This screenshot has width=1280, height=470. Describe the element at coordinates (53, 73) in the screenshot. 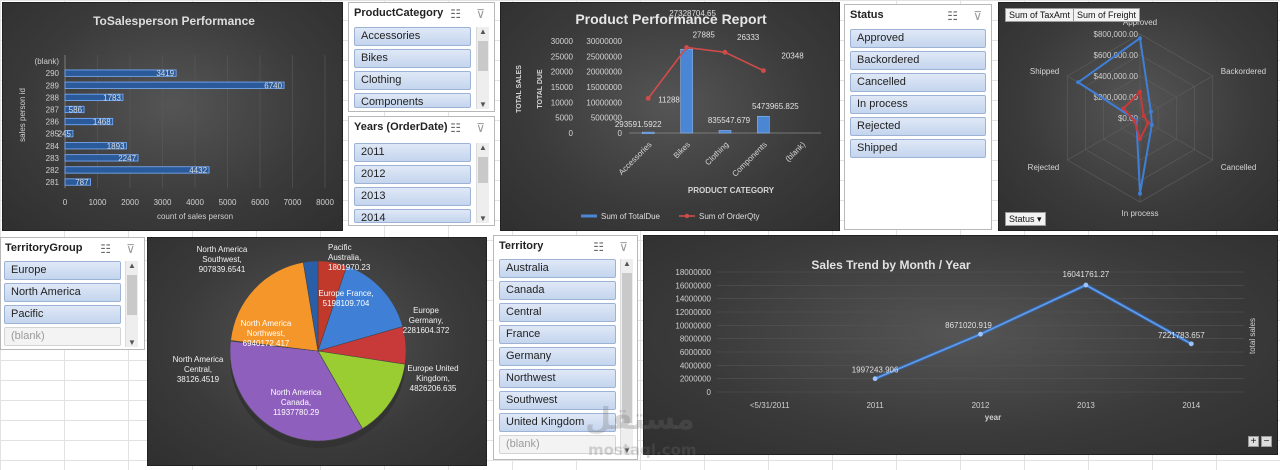

I see `y-tick-label: 290` at that location.